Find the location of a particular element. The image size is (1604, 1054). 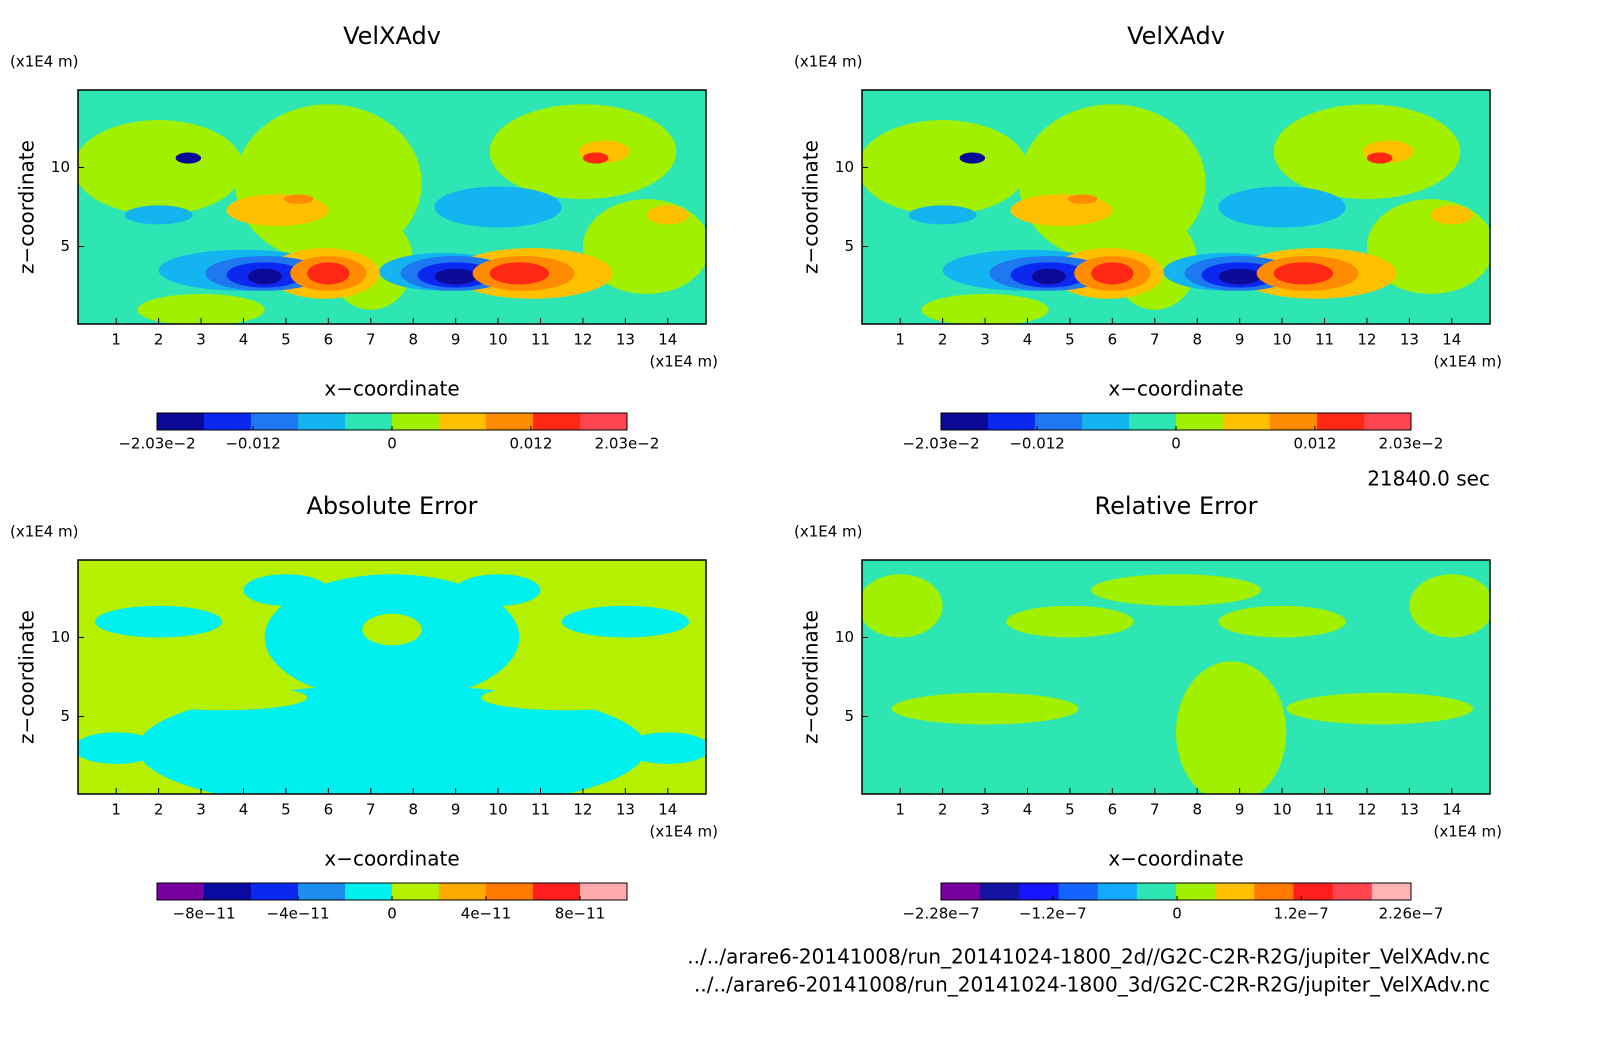

panel-title: Absolute Error is located at coordinates (391, 506).